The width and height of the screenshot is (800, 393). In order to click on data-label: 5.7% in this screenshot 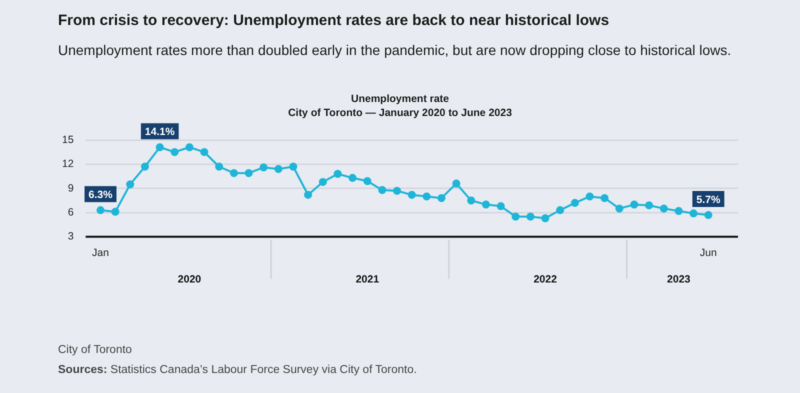, I will do `click(708, 200)`.